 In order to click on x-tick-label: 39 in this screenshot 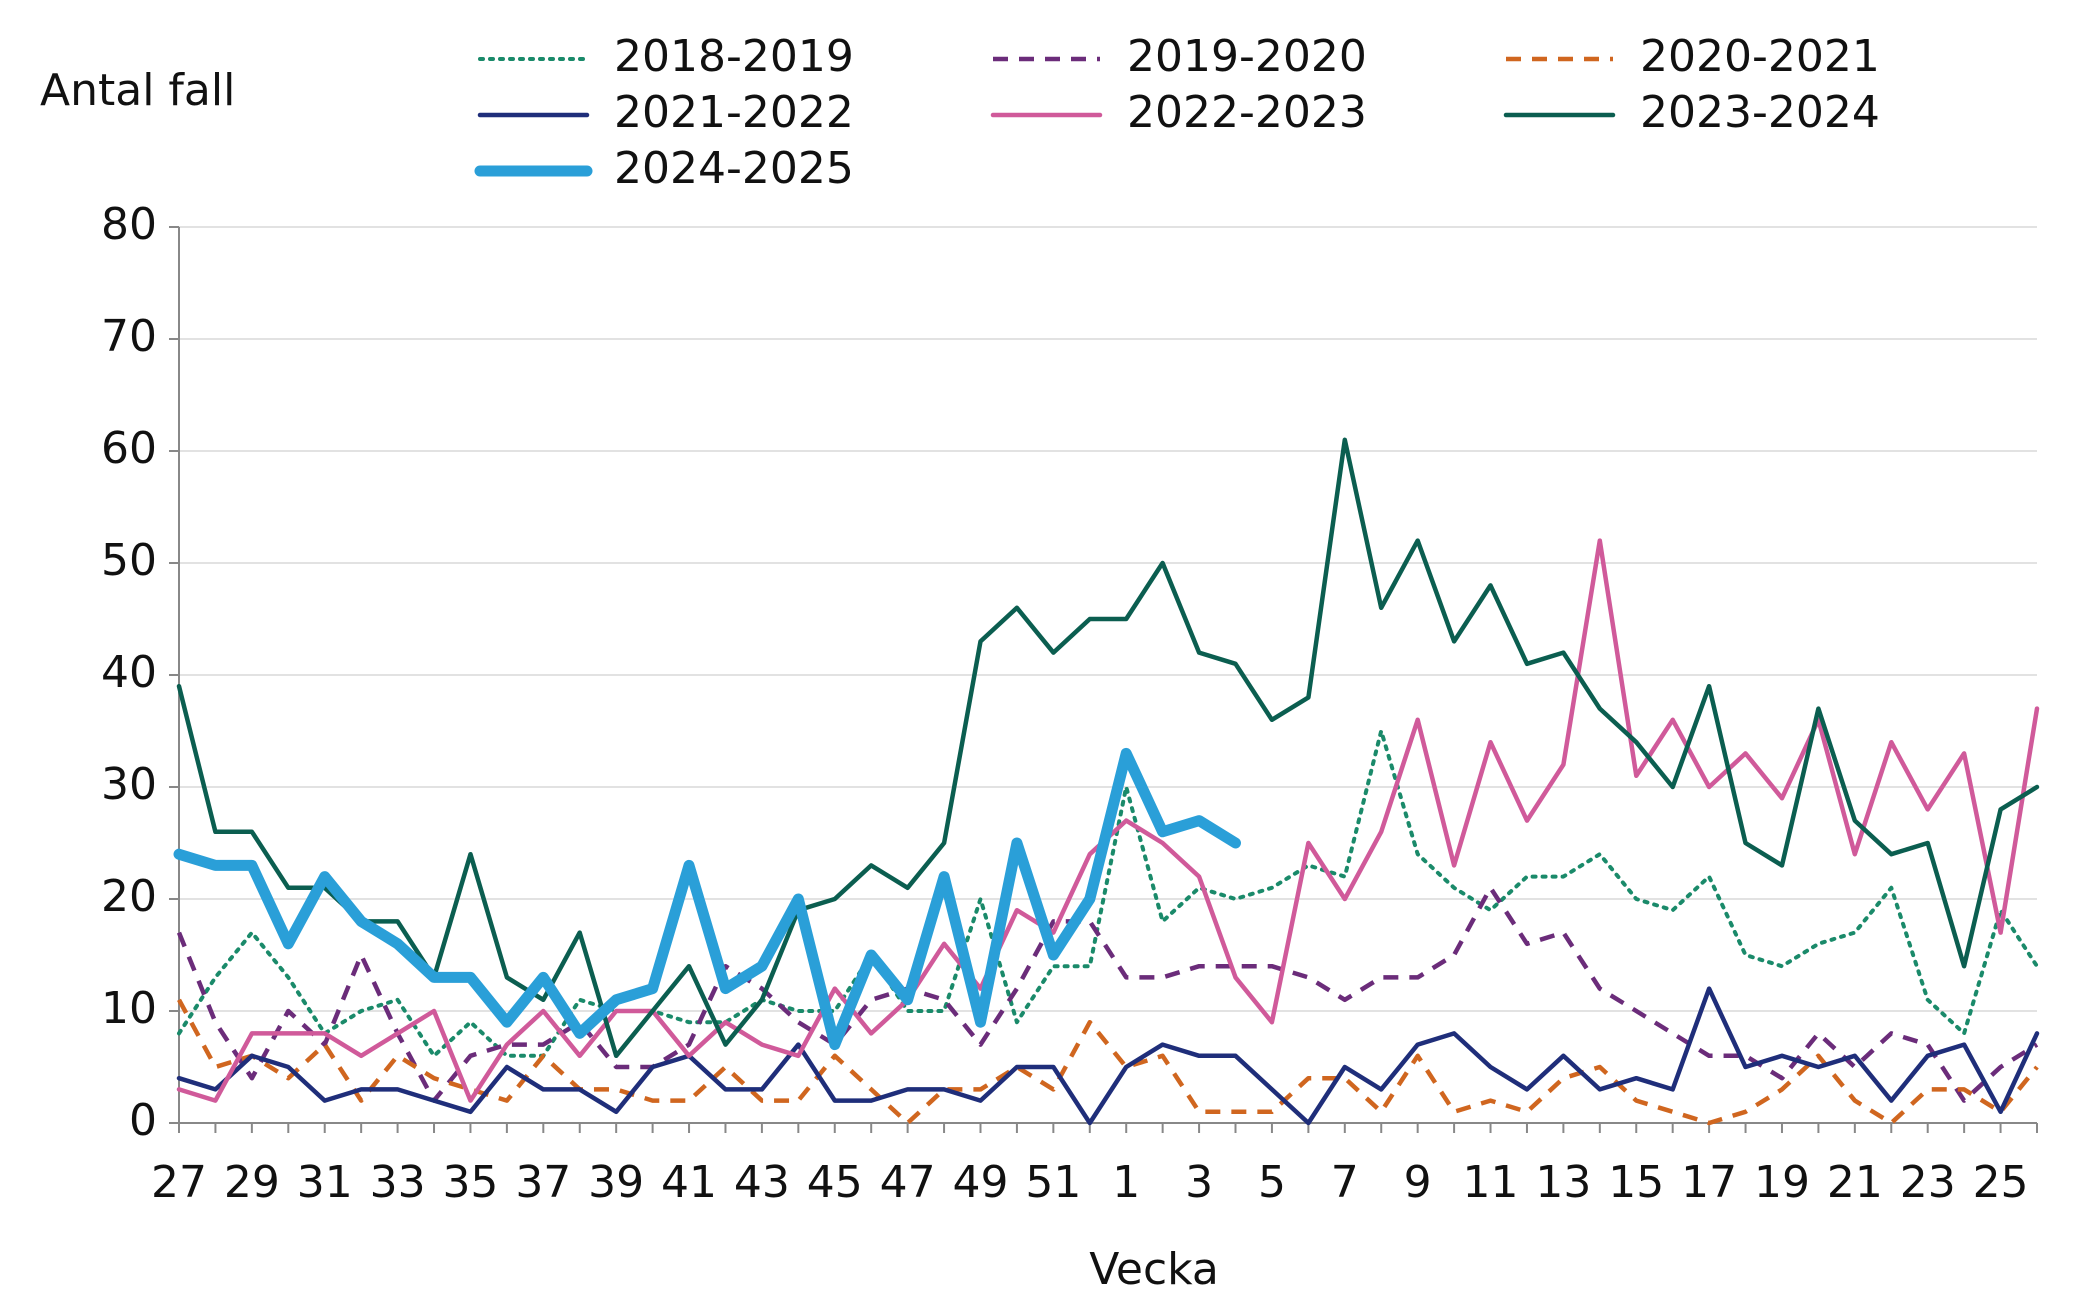, I will do `click(616, 1182)`.